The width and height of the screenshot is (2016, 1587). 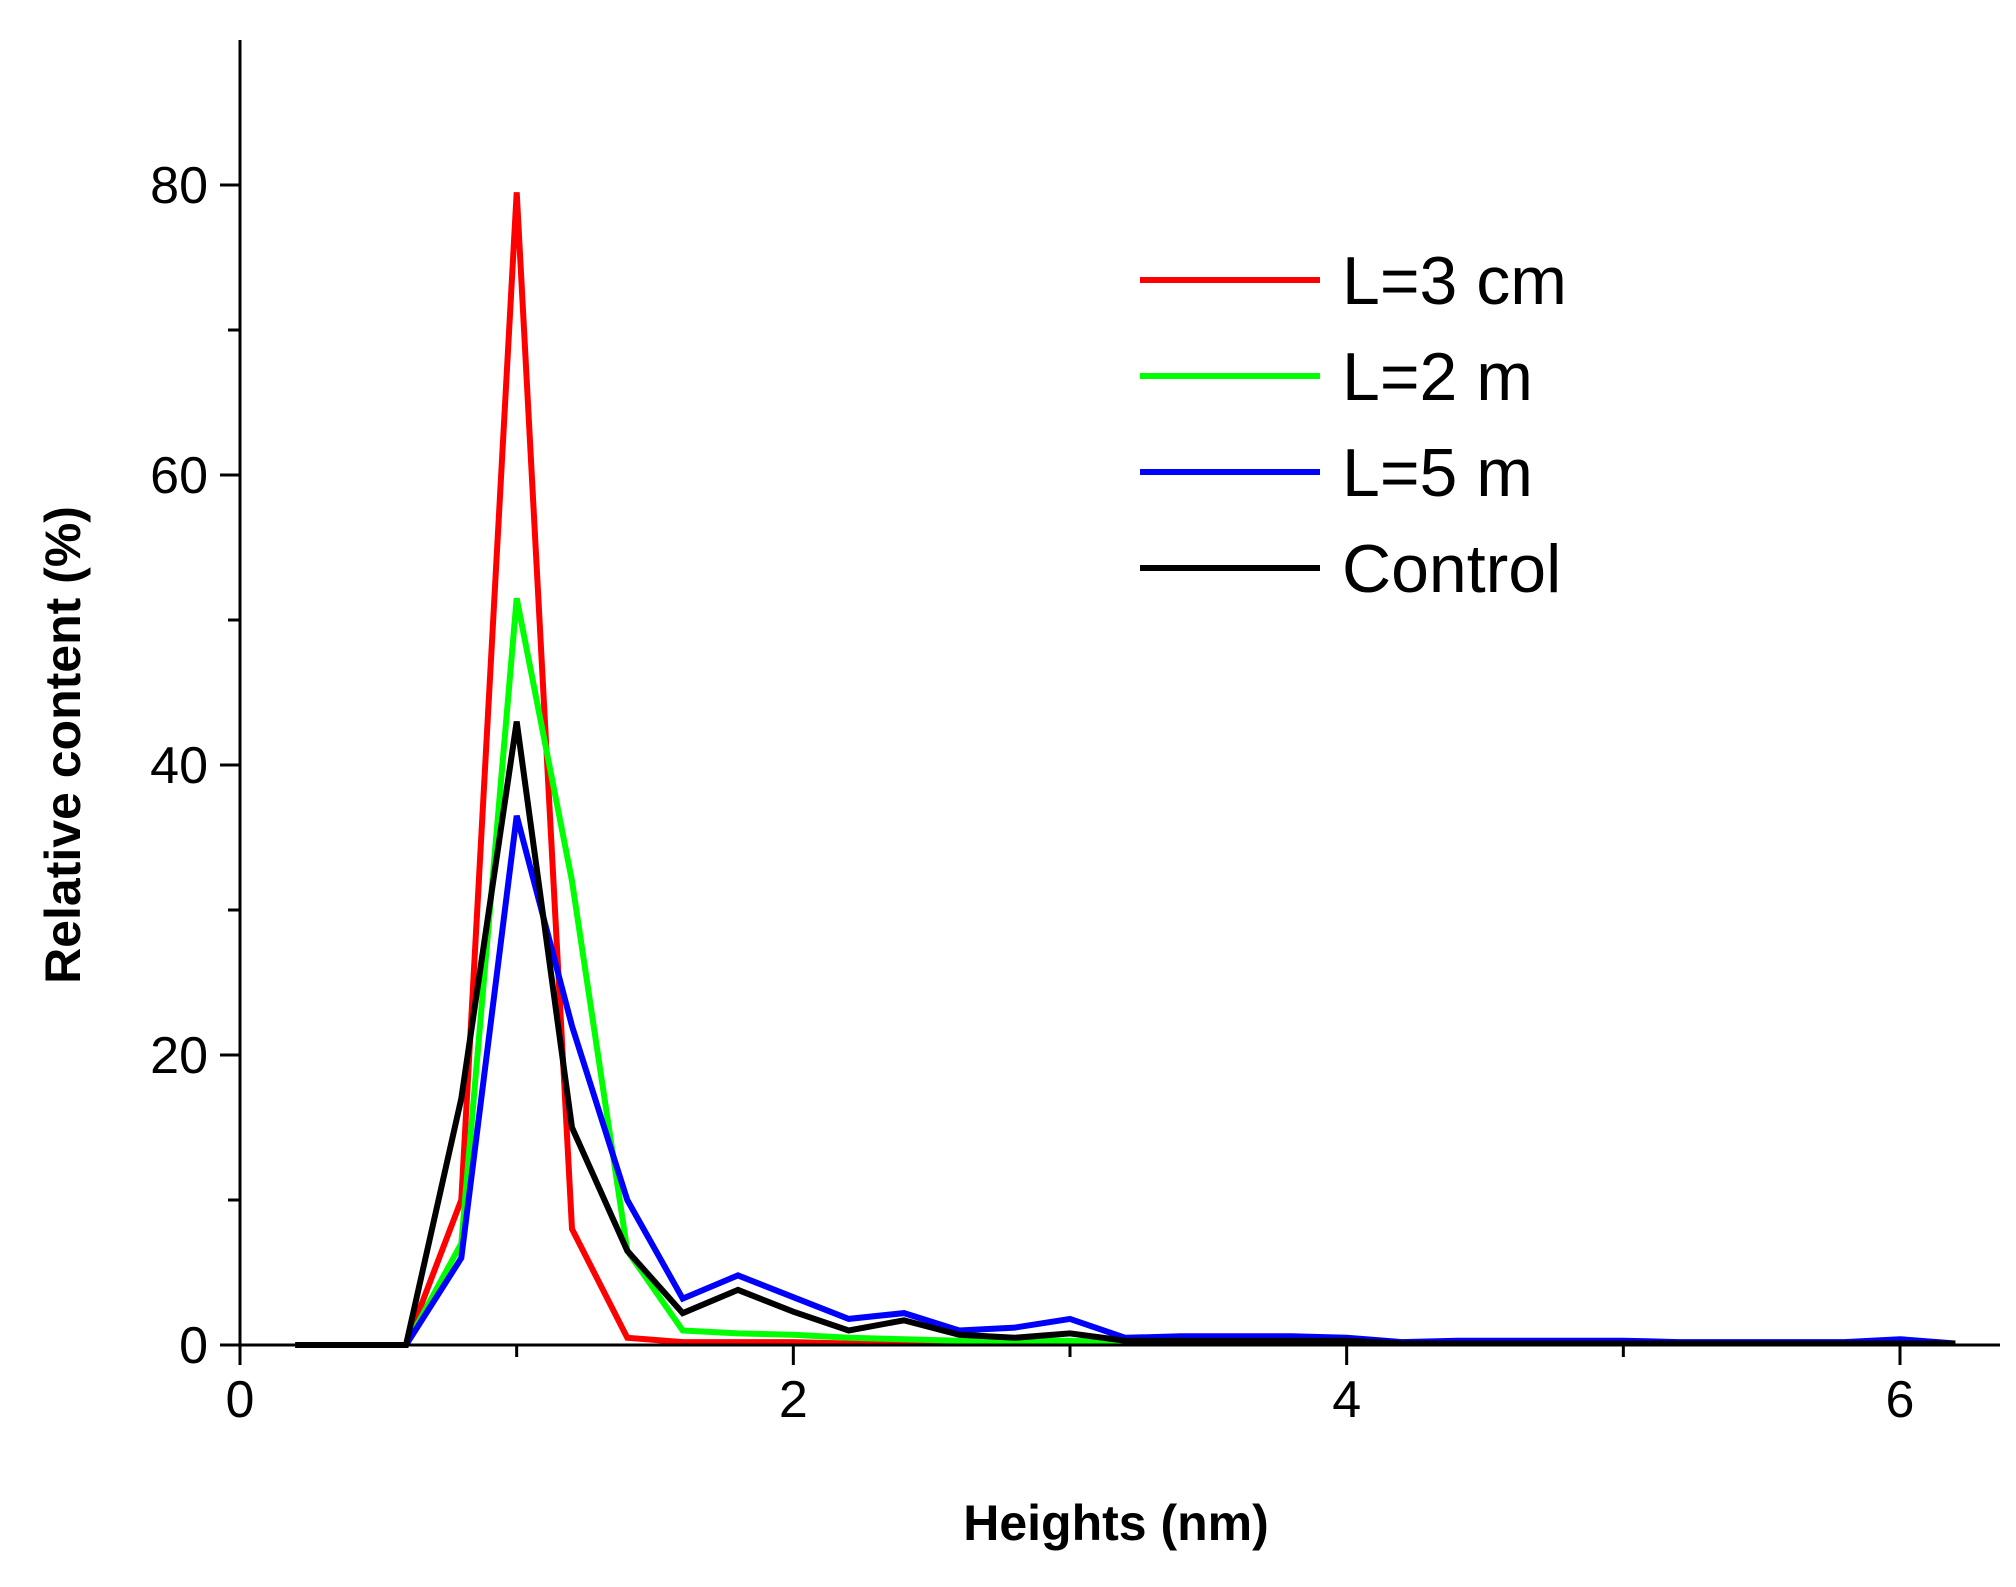 What do you see at coordinates (63, 745) in the screenshot?
I see `y-axis-title: Relative content (%)` at bounding box center [63, 745].